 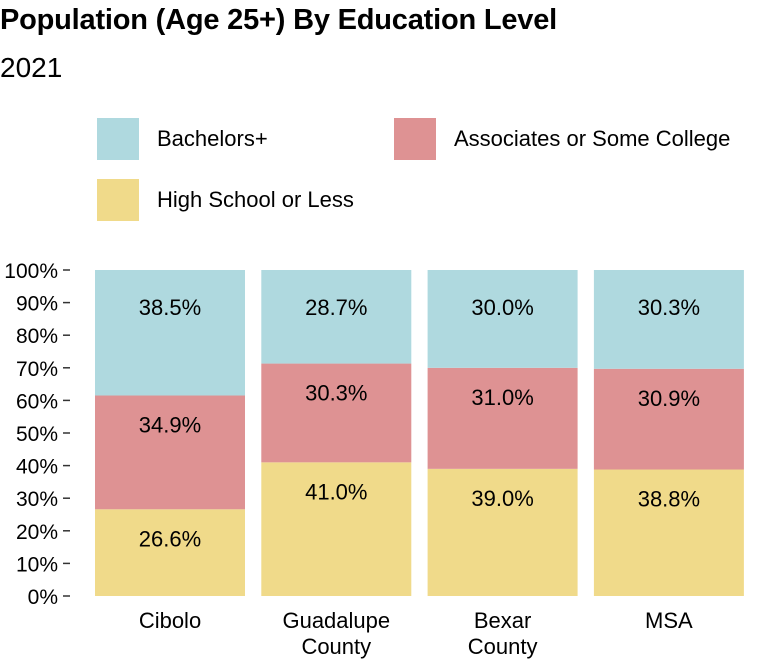 What do you see at coordinates (37, 564) in the screenshot?
I see `y-axis-tick-label: 10%` at bounding box center [37, 564].